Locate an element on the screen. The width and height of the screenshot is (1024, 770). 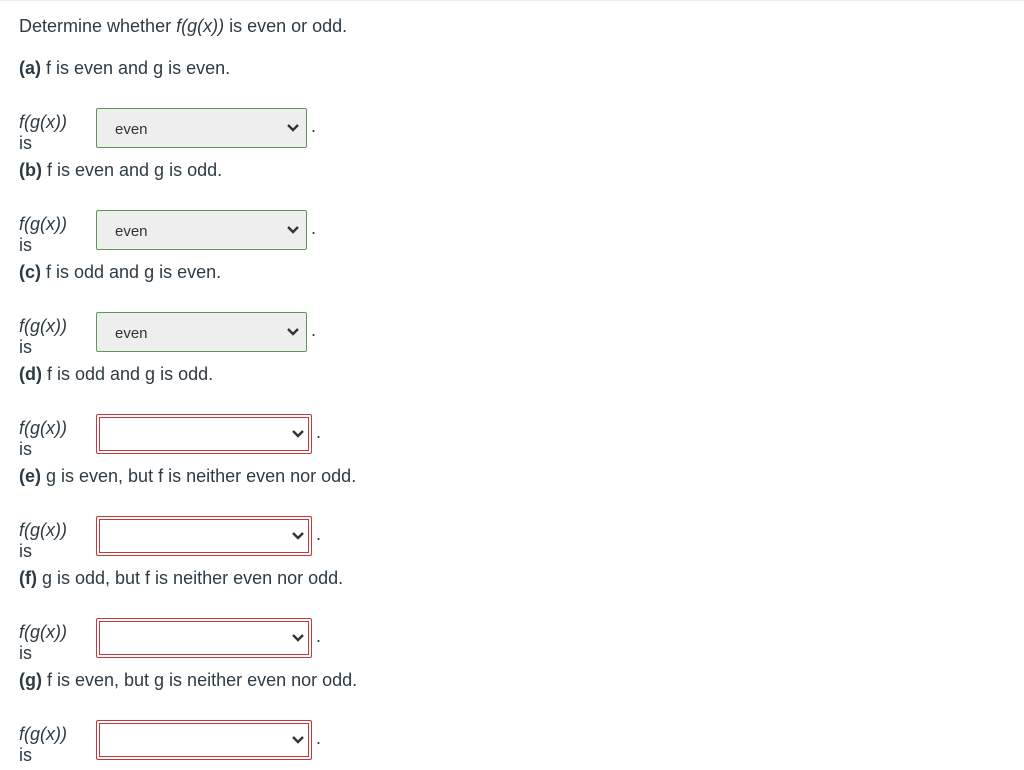
part-text: f is even and g is odd. is located at coordinates (132, 170).